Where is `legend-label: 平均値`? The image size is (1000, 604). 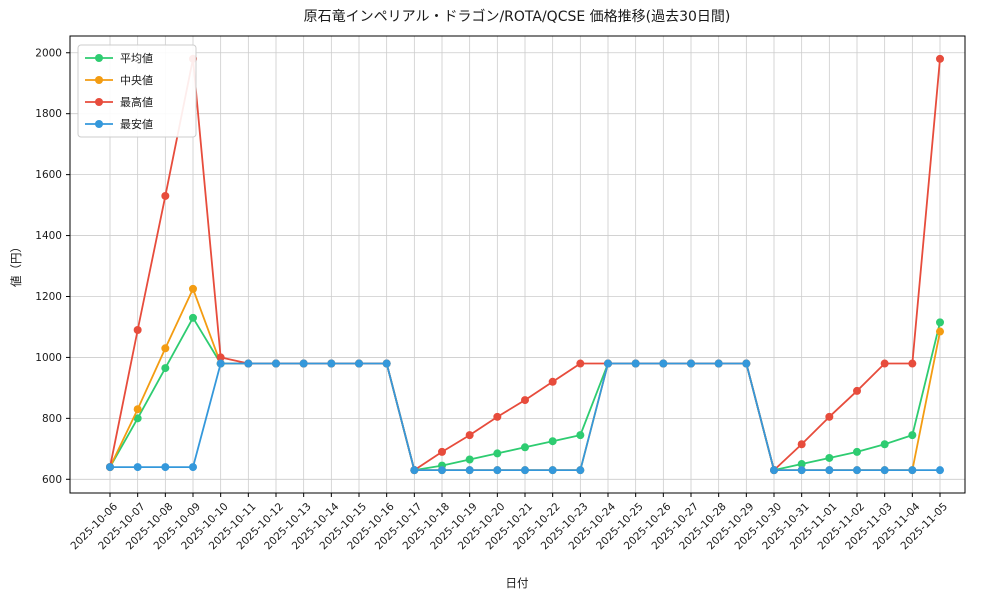 legend-label: 平均値 is located at coordinates (136, 58).